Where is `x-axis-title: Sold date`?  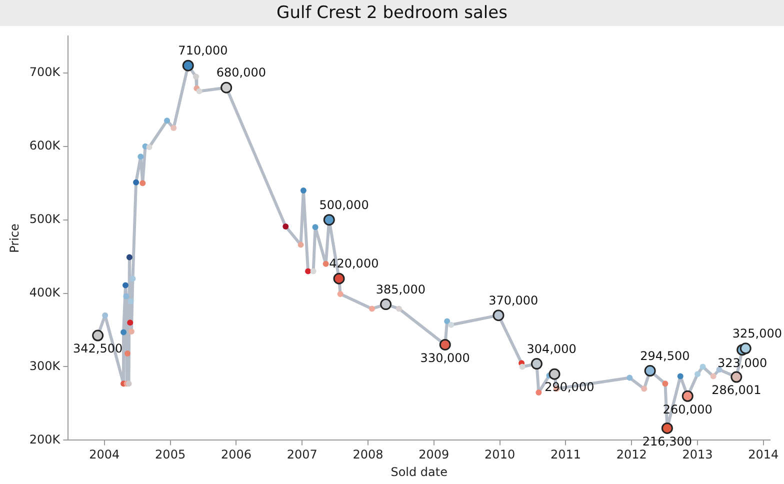
x-axis-title: Sold date is located at coordinates (419, 471).